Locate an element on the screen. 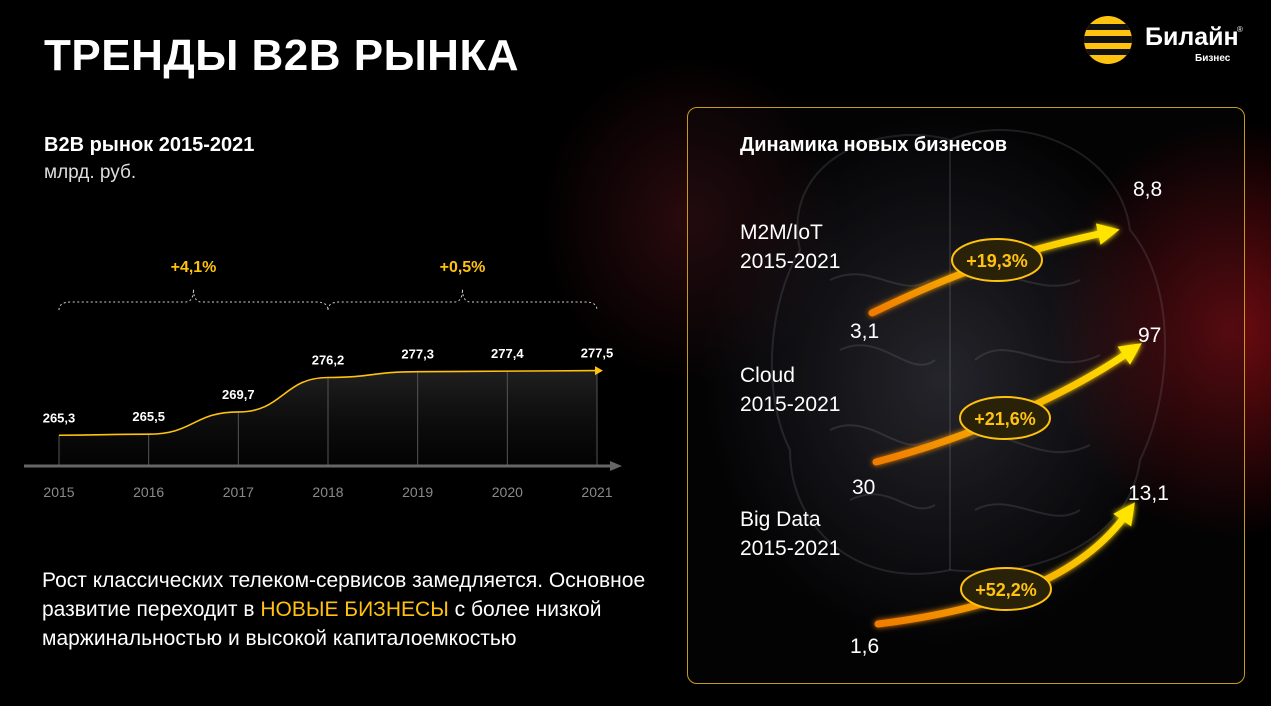 Image resolution: width=1271 pixels, height=706 pixels. growth-arrowhead-m2m is located at coordinates (1107, 234).